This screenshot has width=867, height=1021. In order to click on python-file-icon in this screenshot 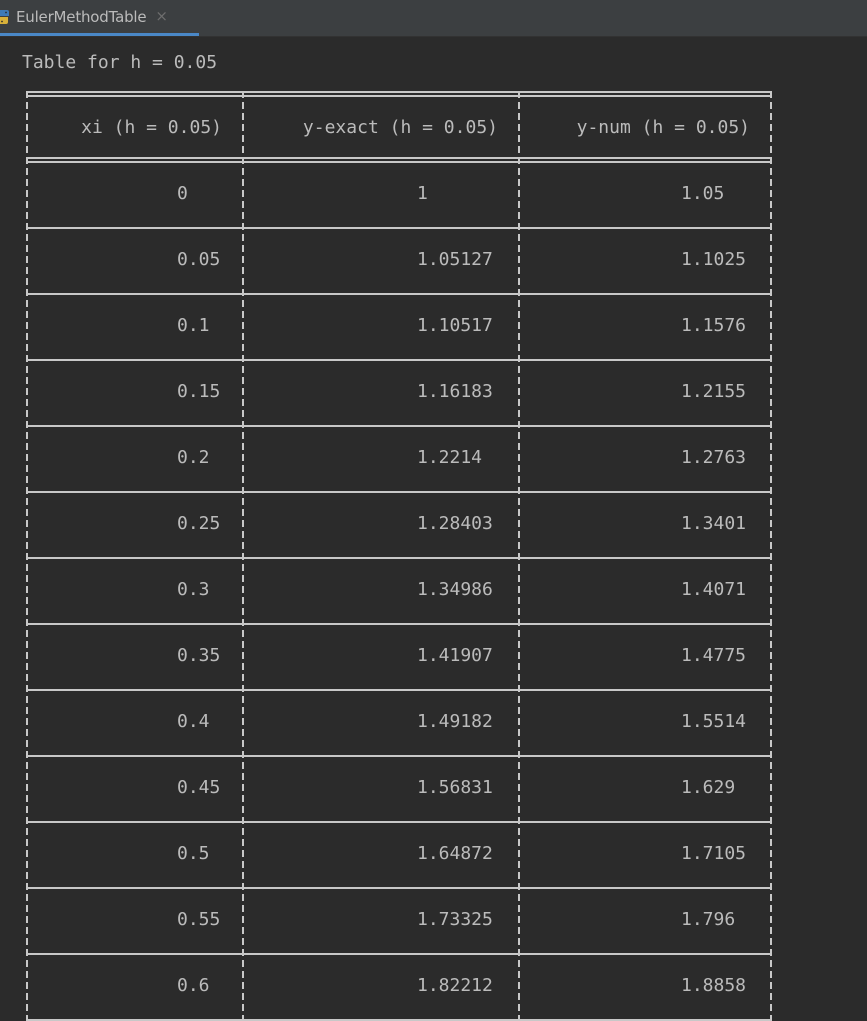, I will do `click(5, 17)`.